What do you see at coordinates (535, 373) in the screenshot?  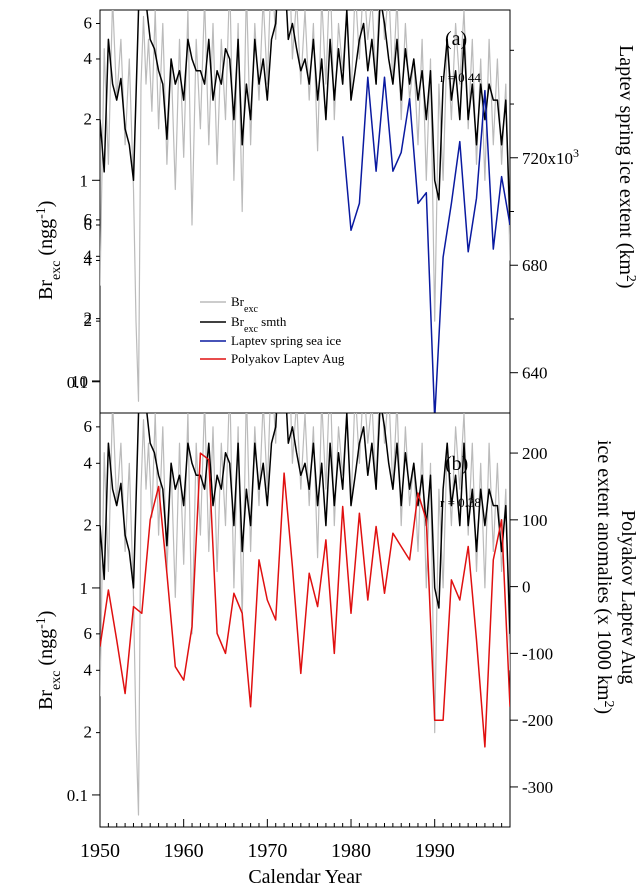 I see `panel-a-right-tick-label: 640` at bounding box center [535, 373].